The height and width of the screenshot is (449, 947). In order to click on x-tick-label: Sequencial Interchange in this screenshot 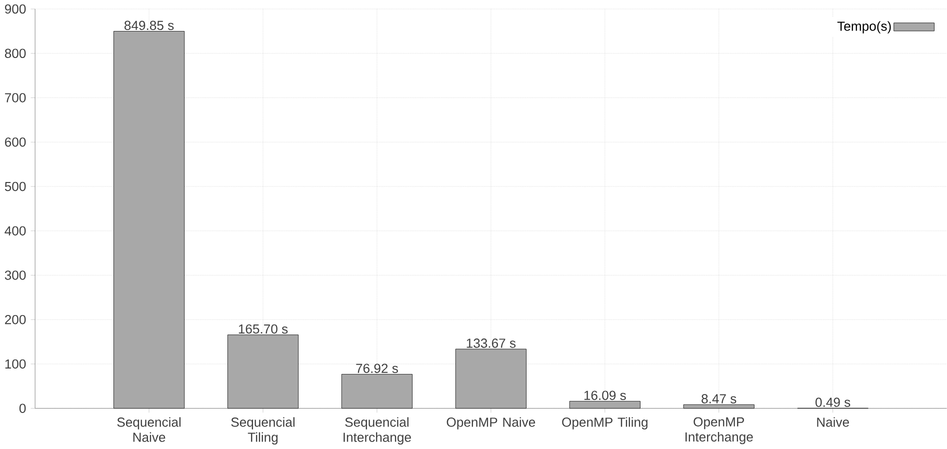, I will do `click(377, 431)`.